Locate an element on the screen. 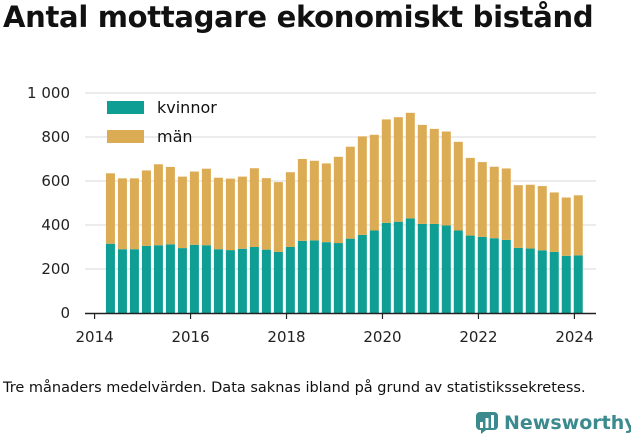 The width and height of the screenshot is (631, 439). newsworthy-logo: Newsworthy is located at coordinates (553, 423).